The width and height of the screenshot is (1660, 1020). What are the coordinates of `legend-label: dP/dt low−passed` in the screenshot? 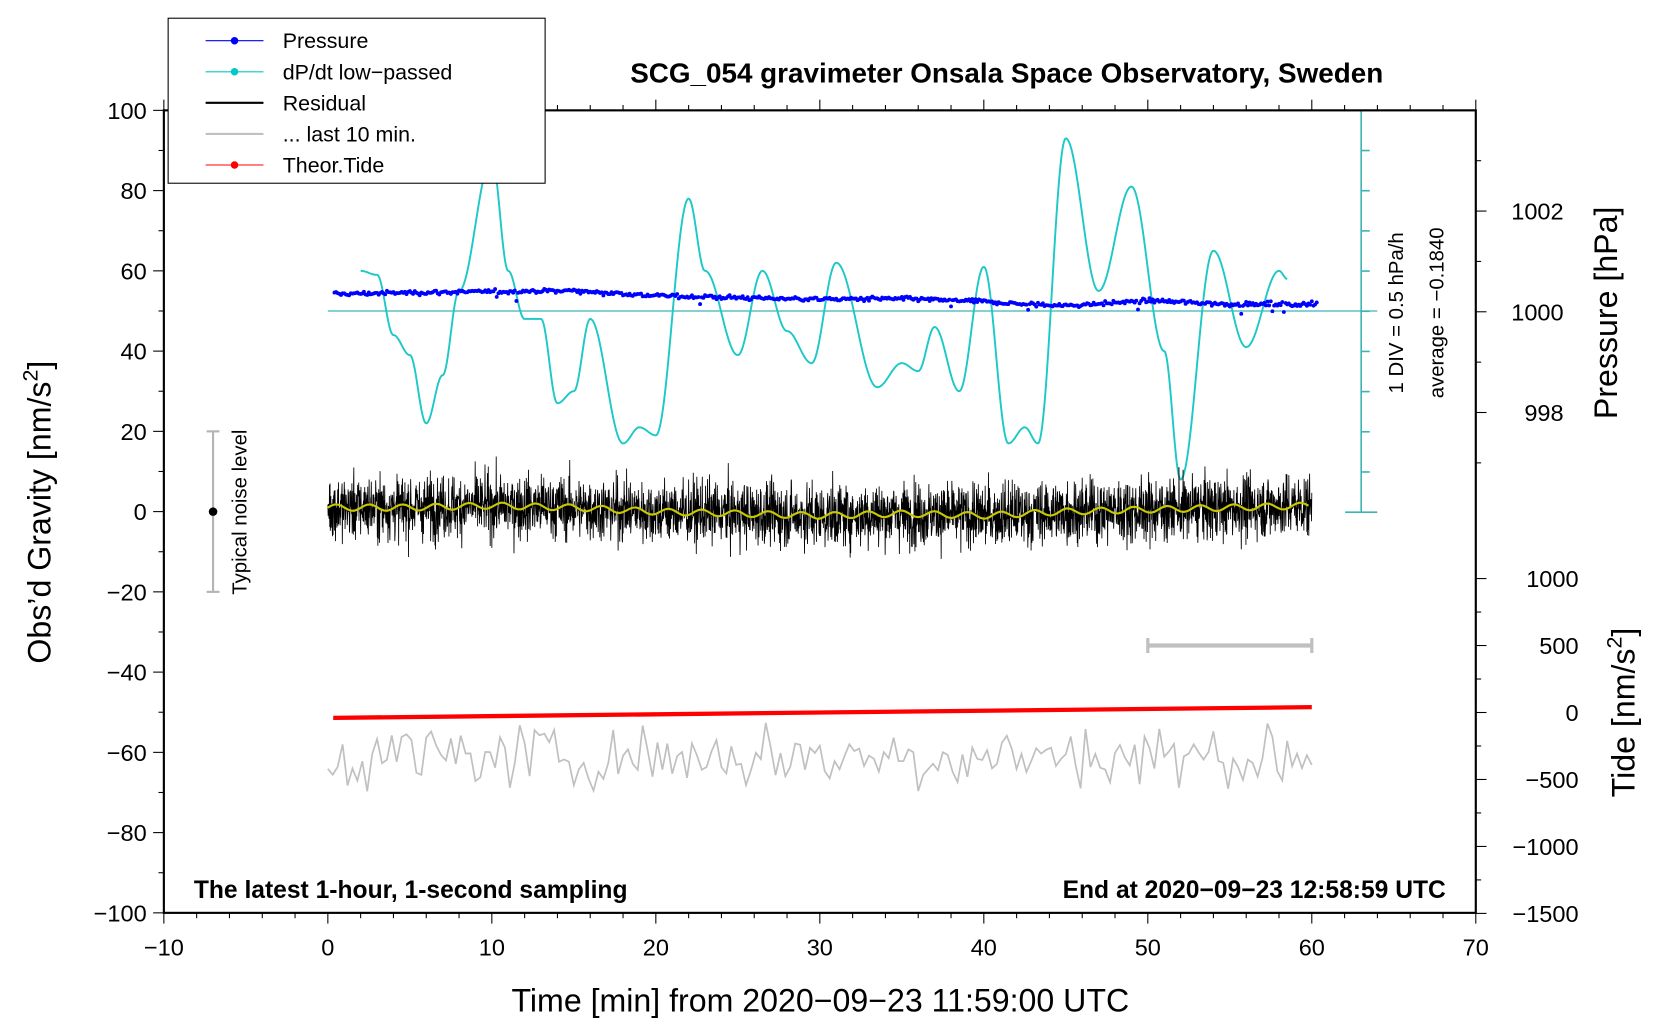 It's located at (368, 72).